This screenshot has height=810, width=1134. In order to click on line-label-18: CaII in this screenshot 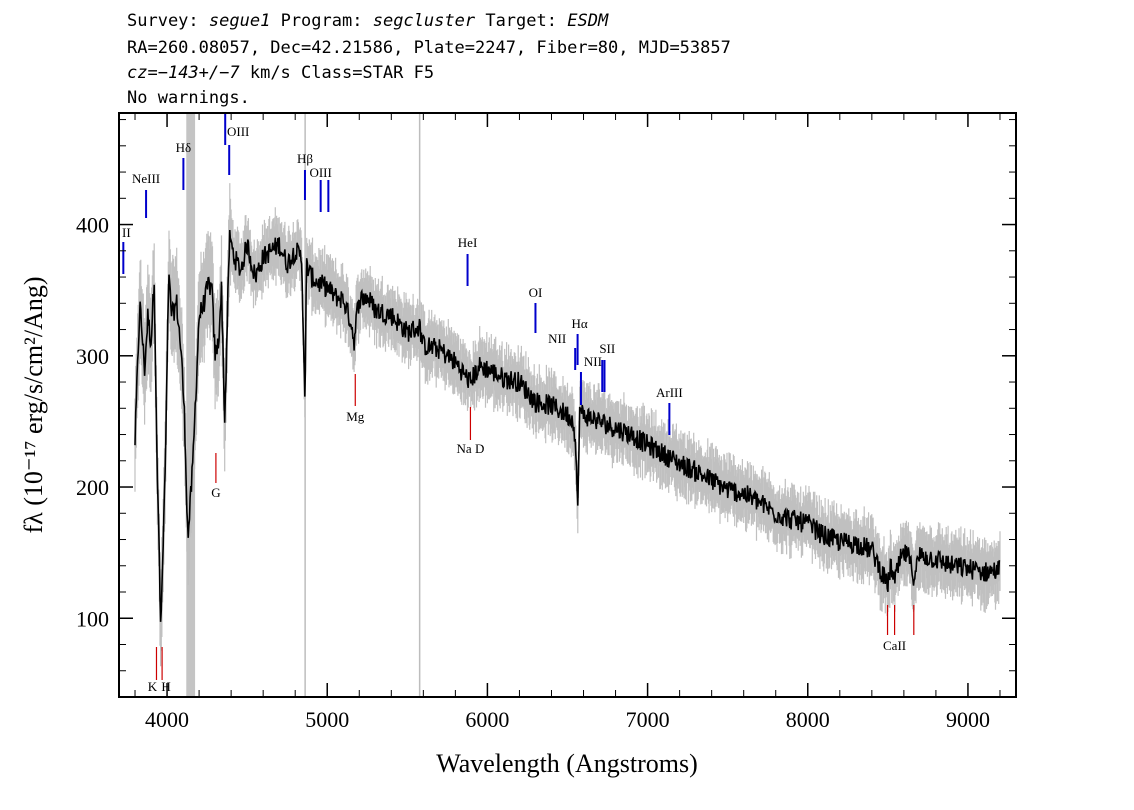, I will do `click(894, 645)`.